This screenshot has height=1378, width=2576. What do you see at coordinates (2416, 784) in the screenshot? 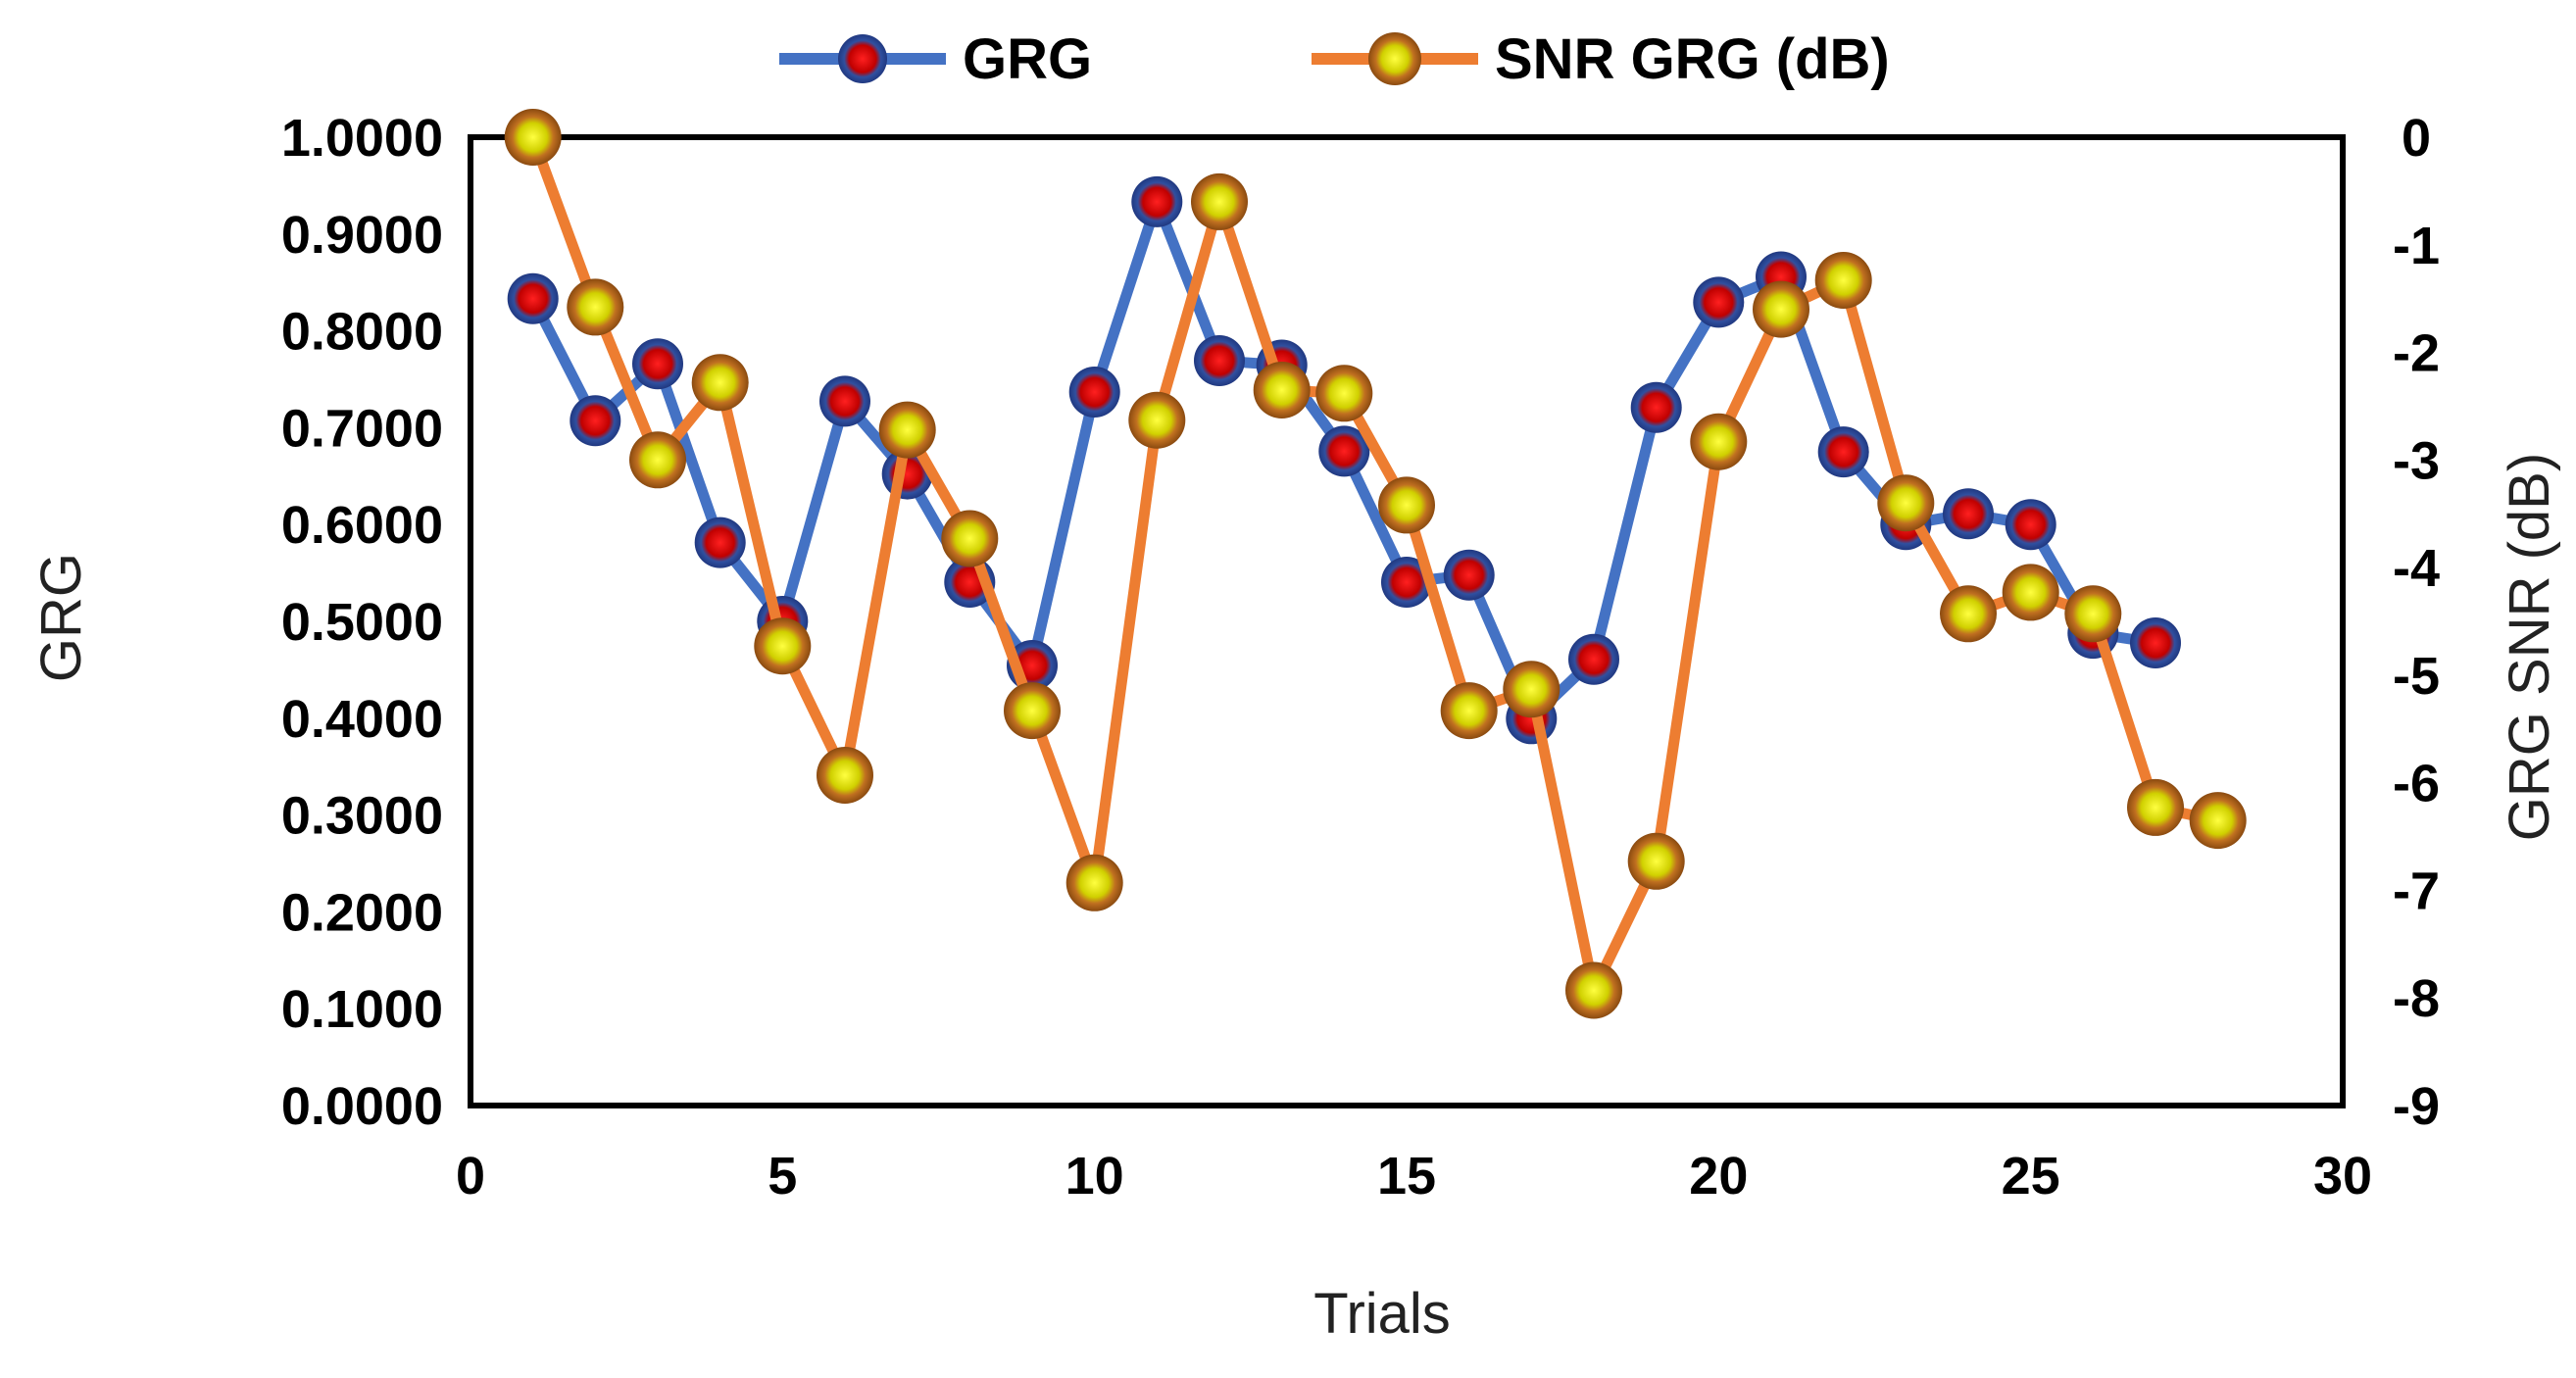
I see `y-right-tick-label: -6` at bounding box center [2416, 784].